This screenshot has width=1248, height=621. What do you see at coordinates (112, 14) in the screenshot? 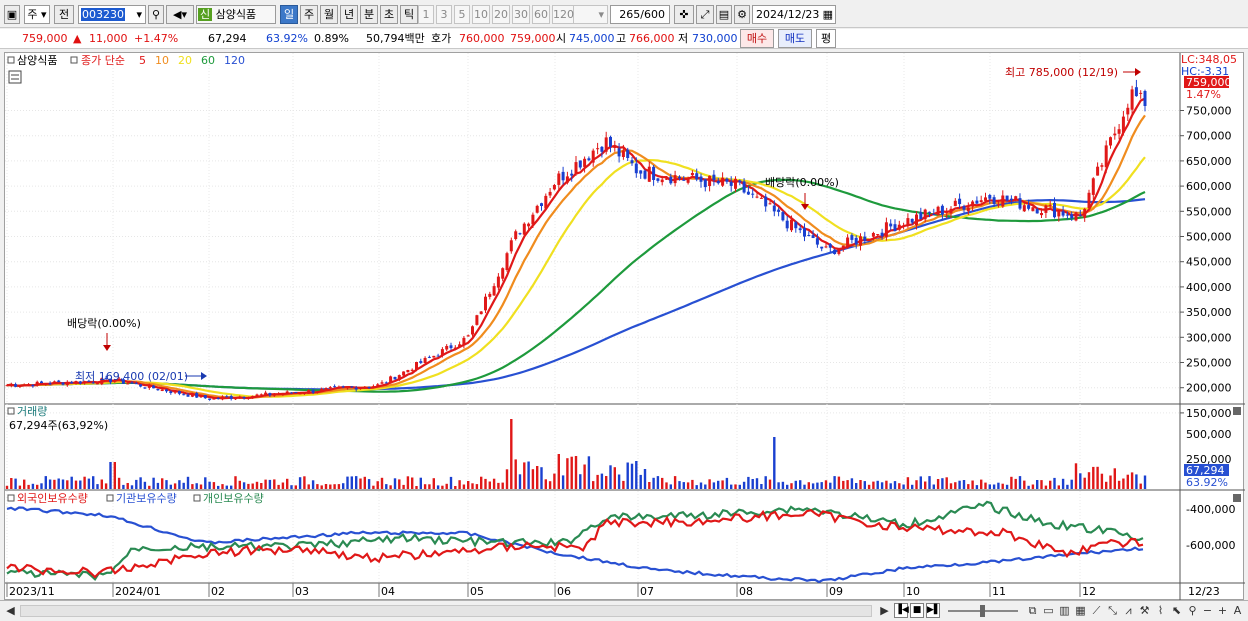
I see `stock-code-input: 003230 ▾` at bounding box center [112, 14].